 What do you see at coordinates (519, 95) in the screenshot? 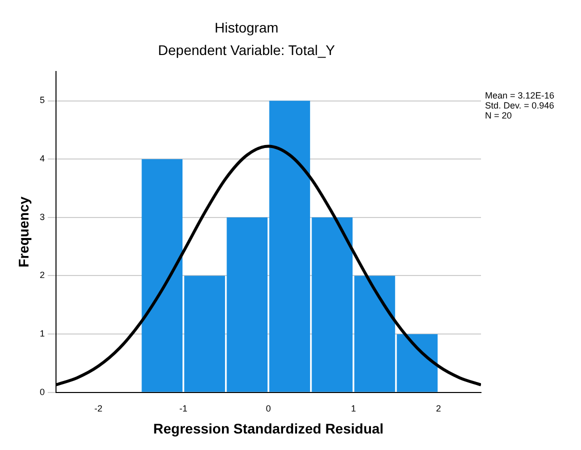
I see `text: Mean = 3.12E-16` at bounding box center [519, 95].